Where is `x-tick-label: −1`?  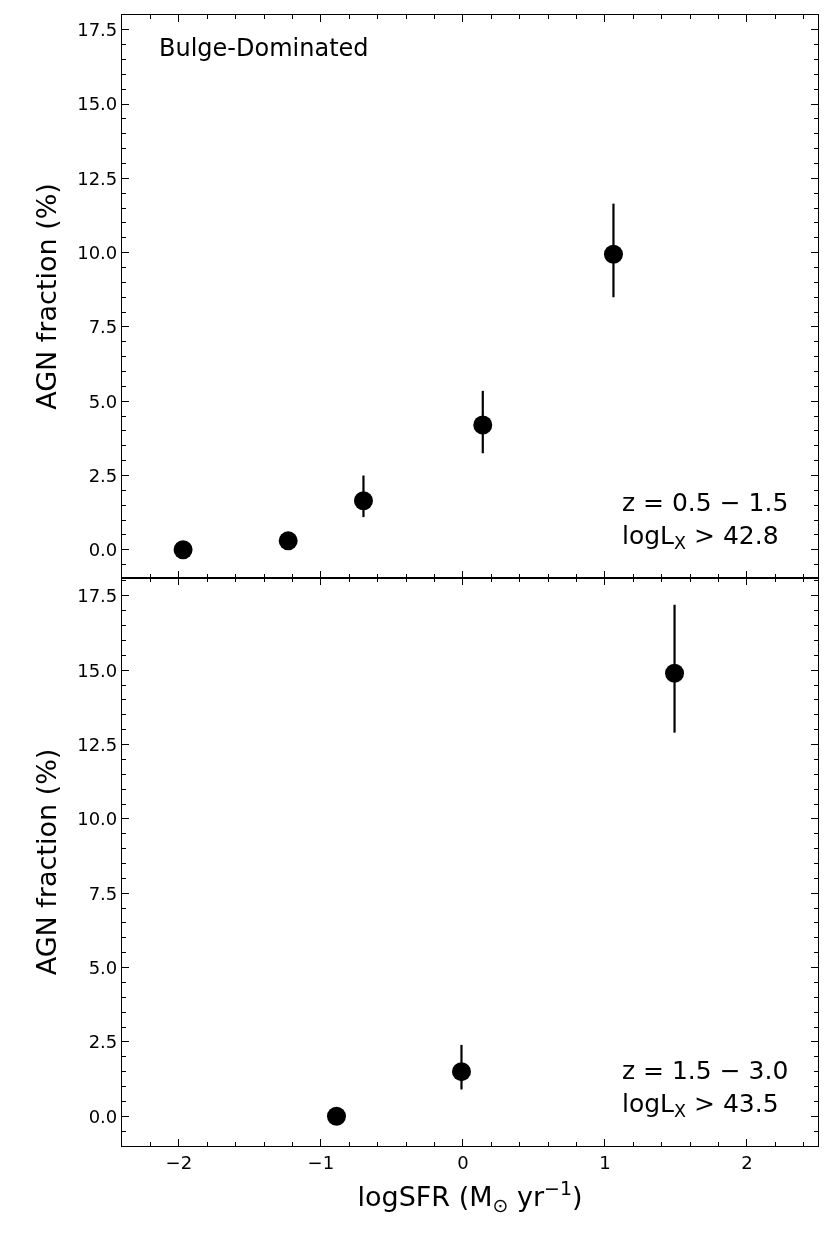
x-tick-label: −1 is located at coordinates (321, 1162).